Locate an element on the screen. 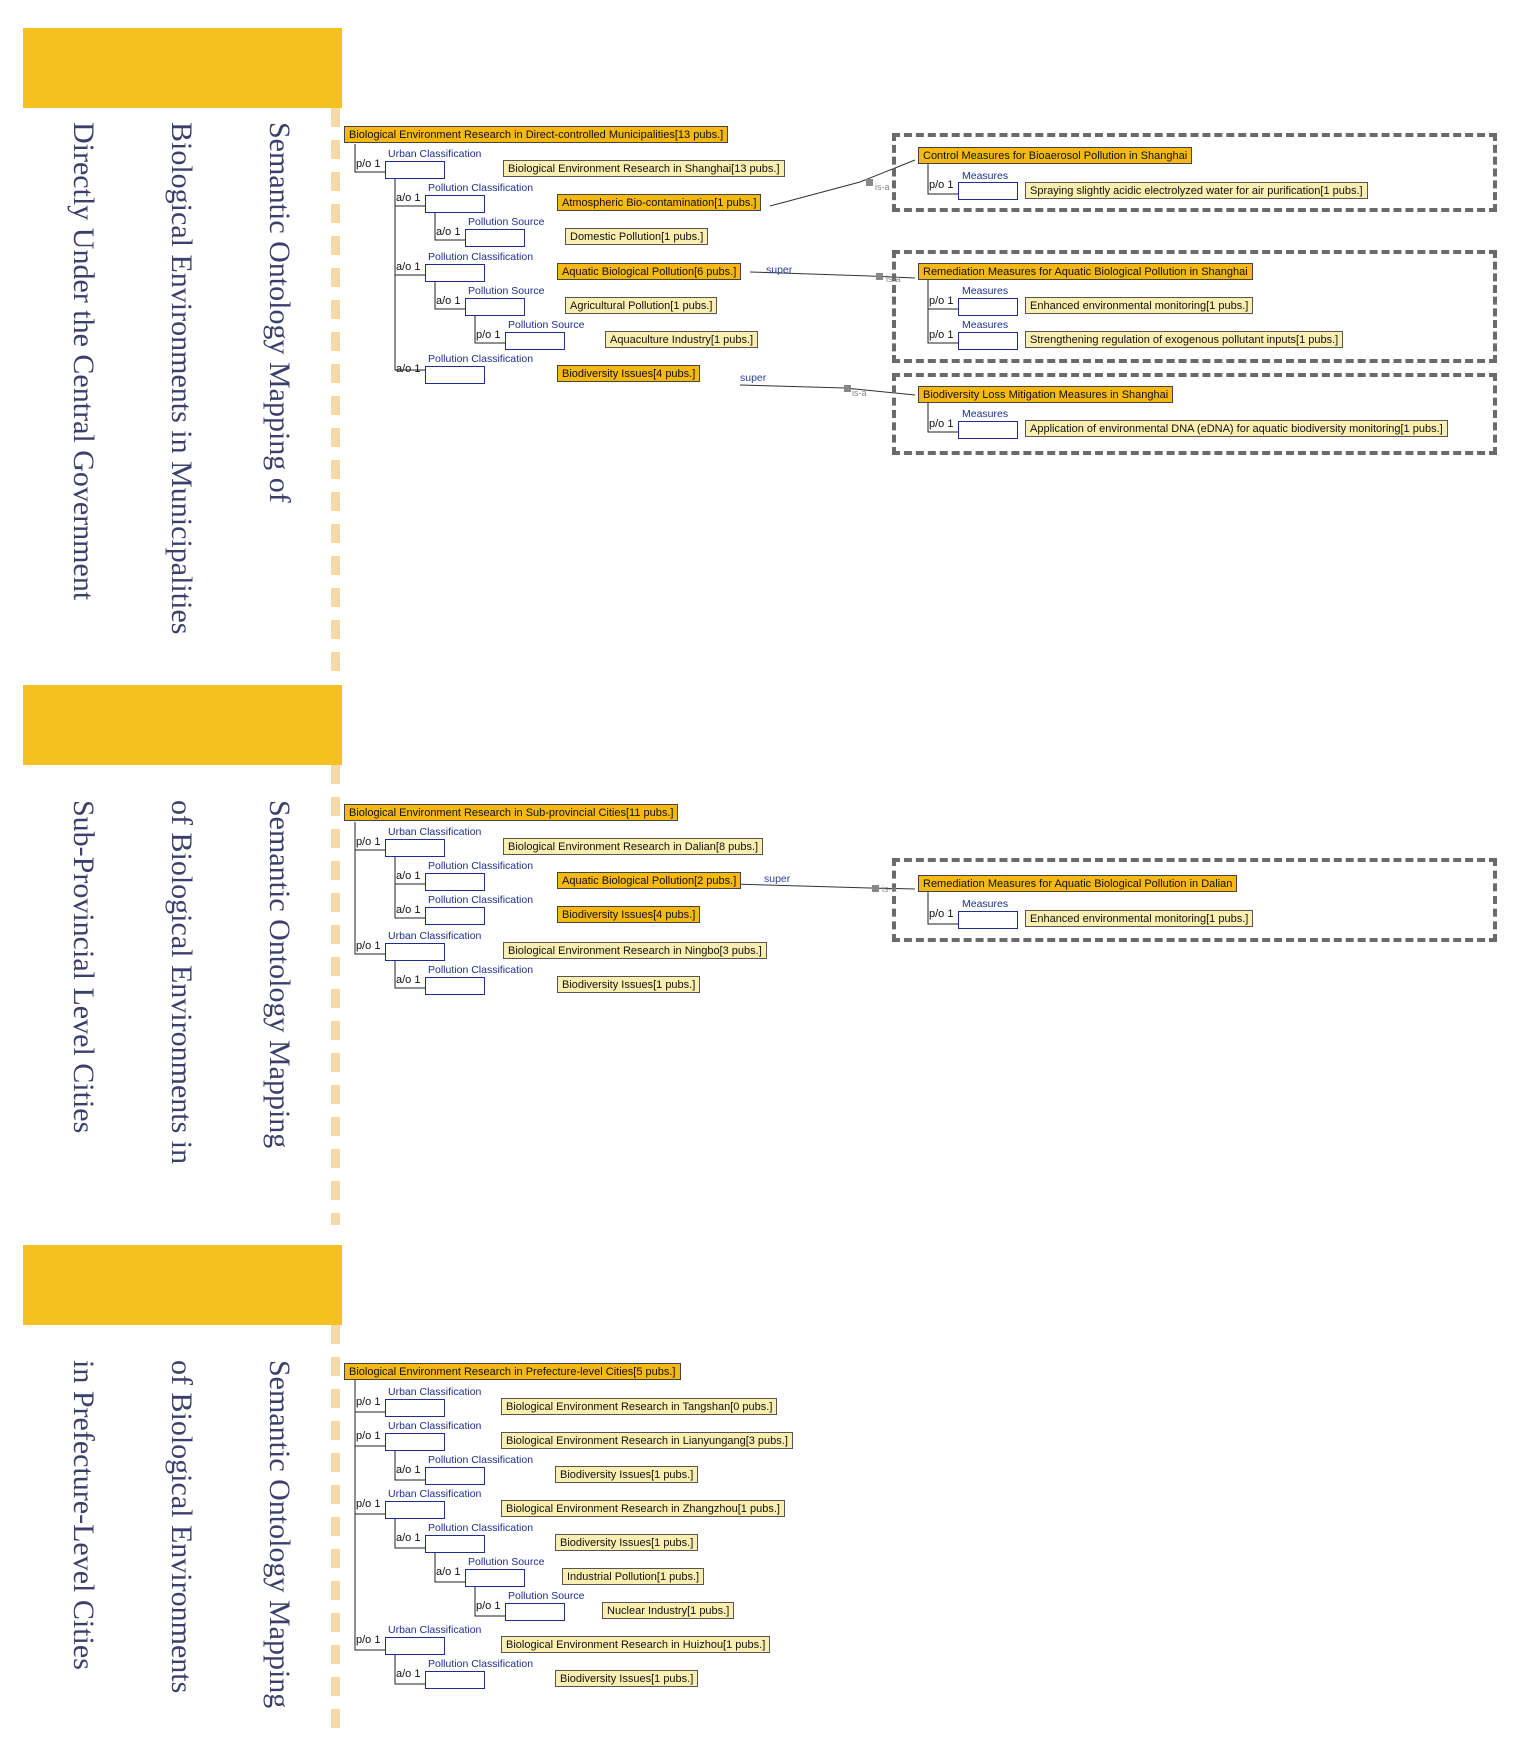 This screenshot has width=1528, height=1742. node-aquatic-2: Aquatic Biological Pollution[2 pubs.] is located at coordinates (649, 880).